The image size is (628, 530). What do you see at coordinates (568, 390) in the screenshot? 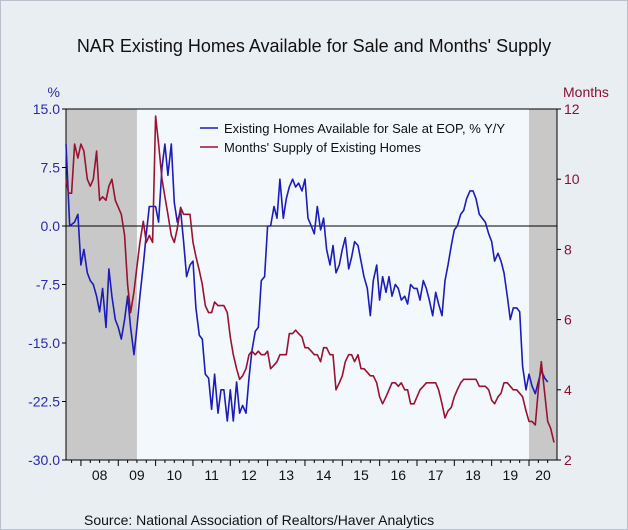
I see `right-tick-label: 4` at bounding box center [568, 390].